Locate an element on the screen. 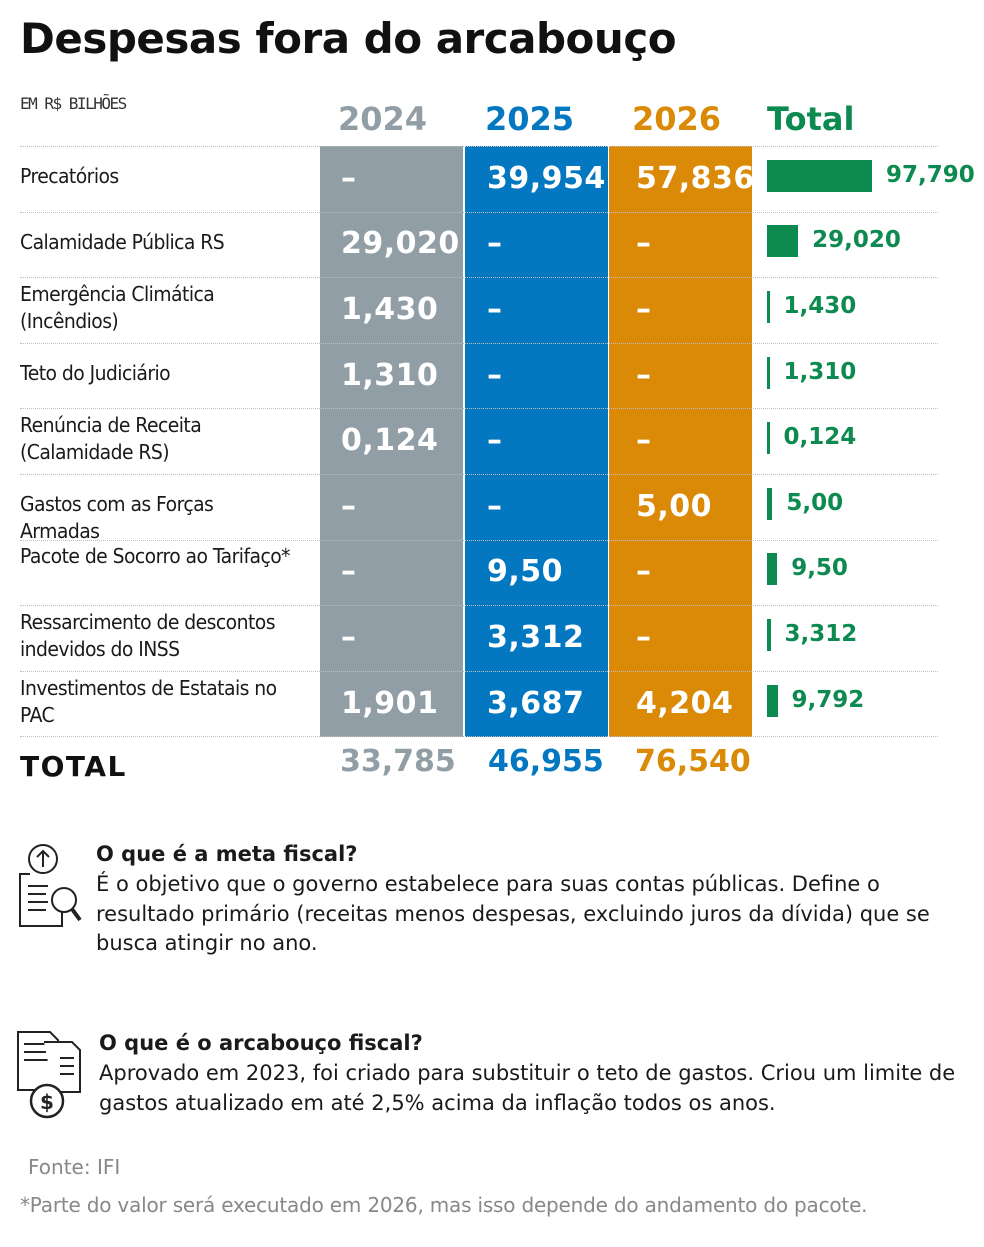  cell-2026: 5,00 is located at coordinates (674, 506).